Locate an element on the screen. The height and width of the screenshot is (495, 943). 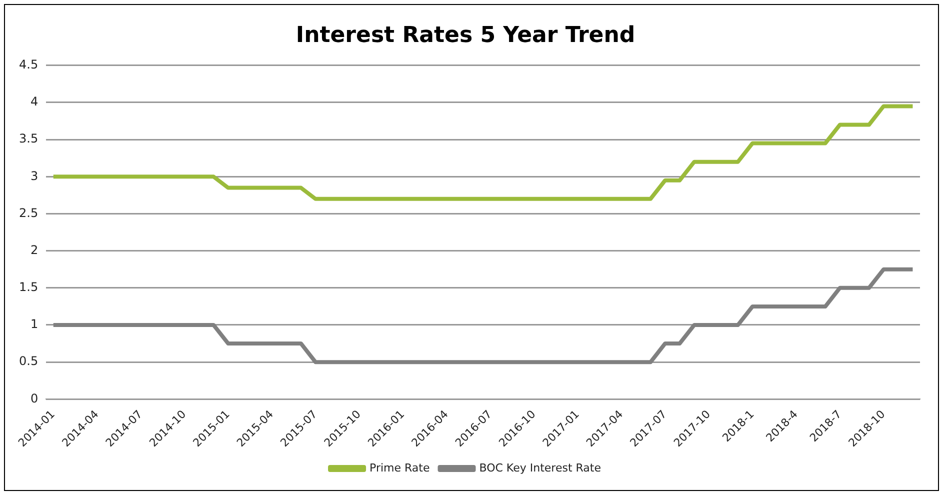
y-tick-label: 0 is located at coordinates (34, 398).